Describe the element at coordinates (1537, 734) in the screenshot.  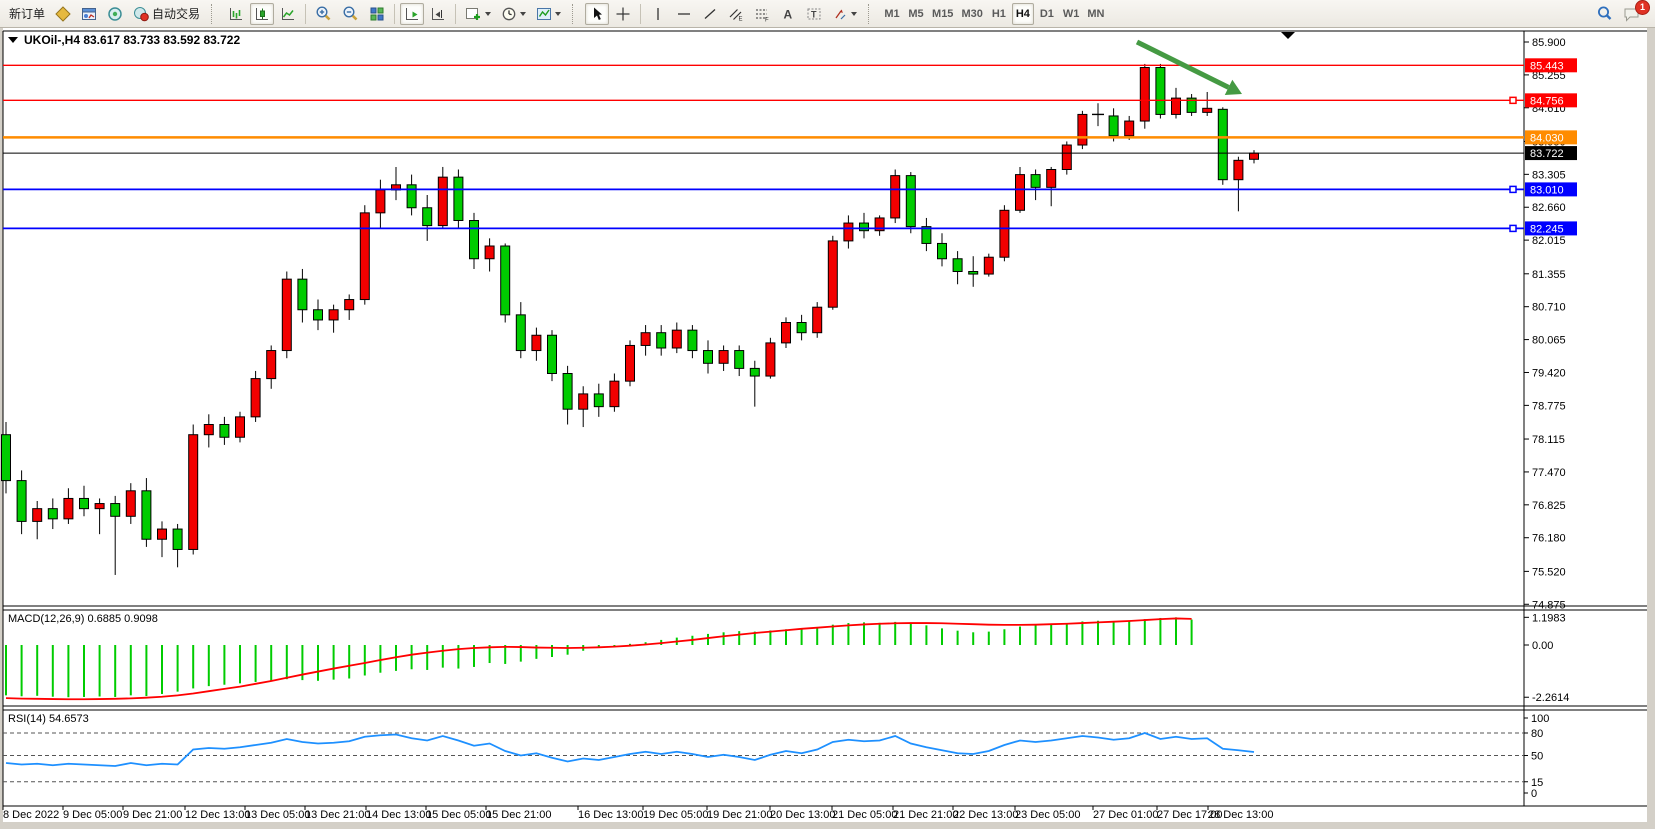
I see `svg-text: 80` at that location.